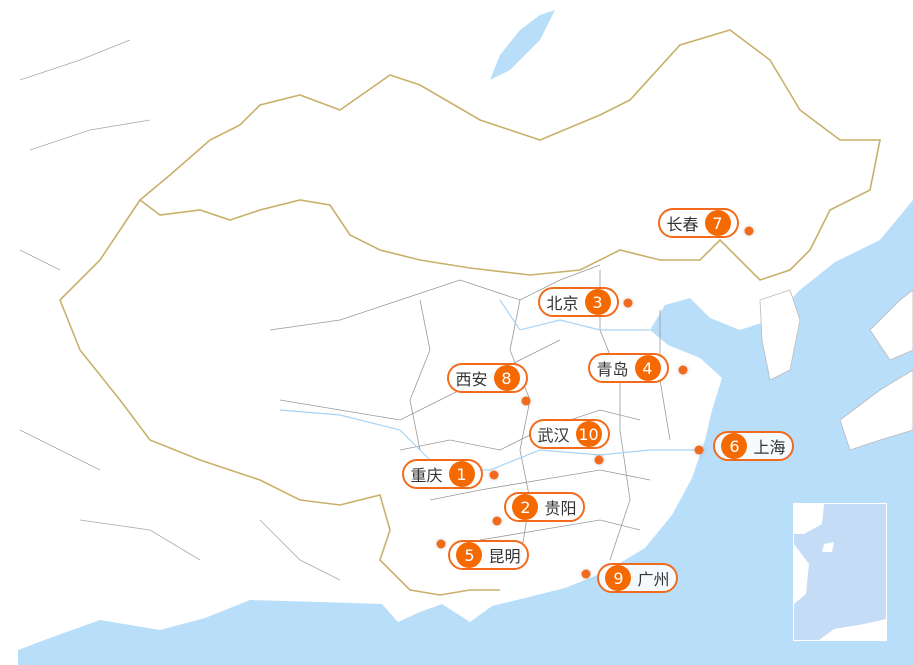  I want to click on city-label: 北京 3, so click(578, 302).